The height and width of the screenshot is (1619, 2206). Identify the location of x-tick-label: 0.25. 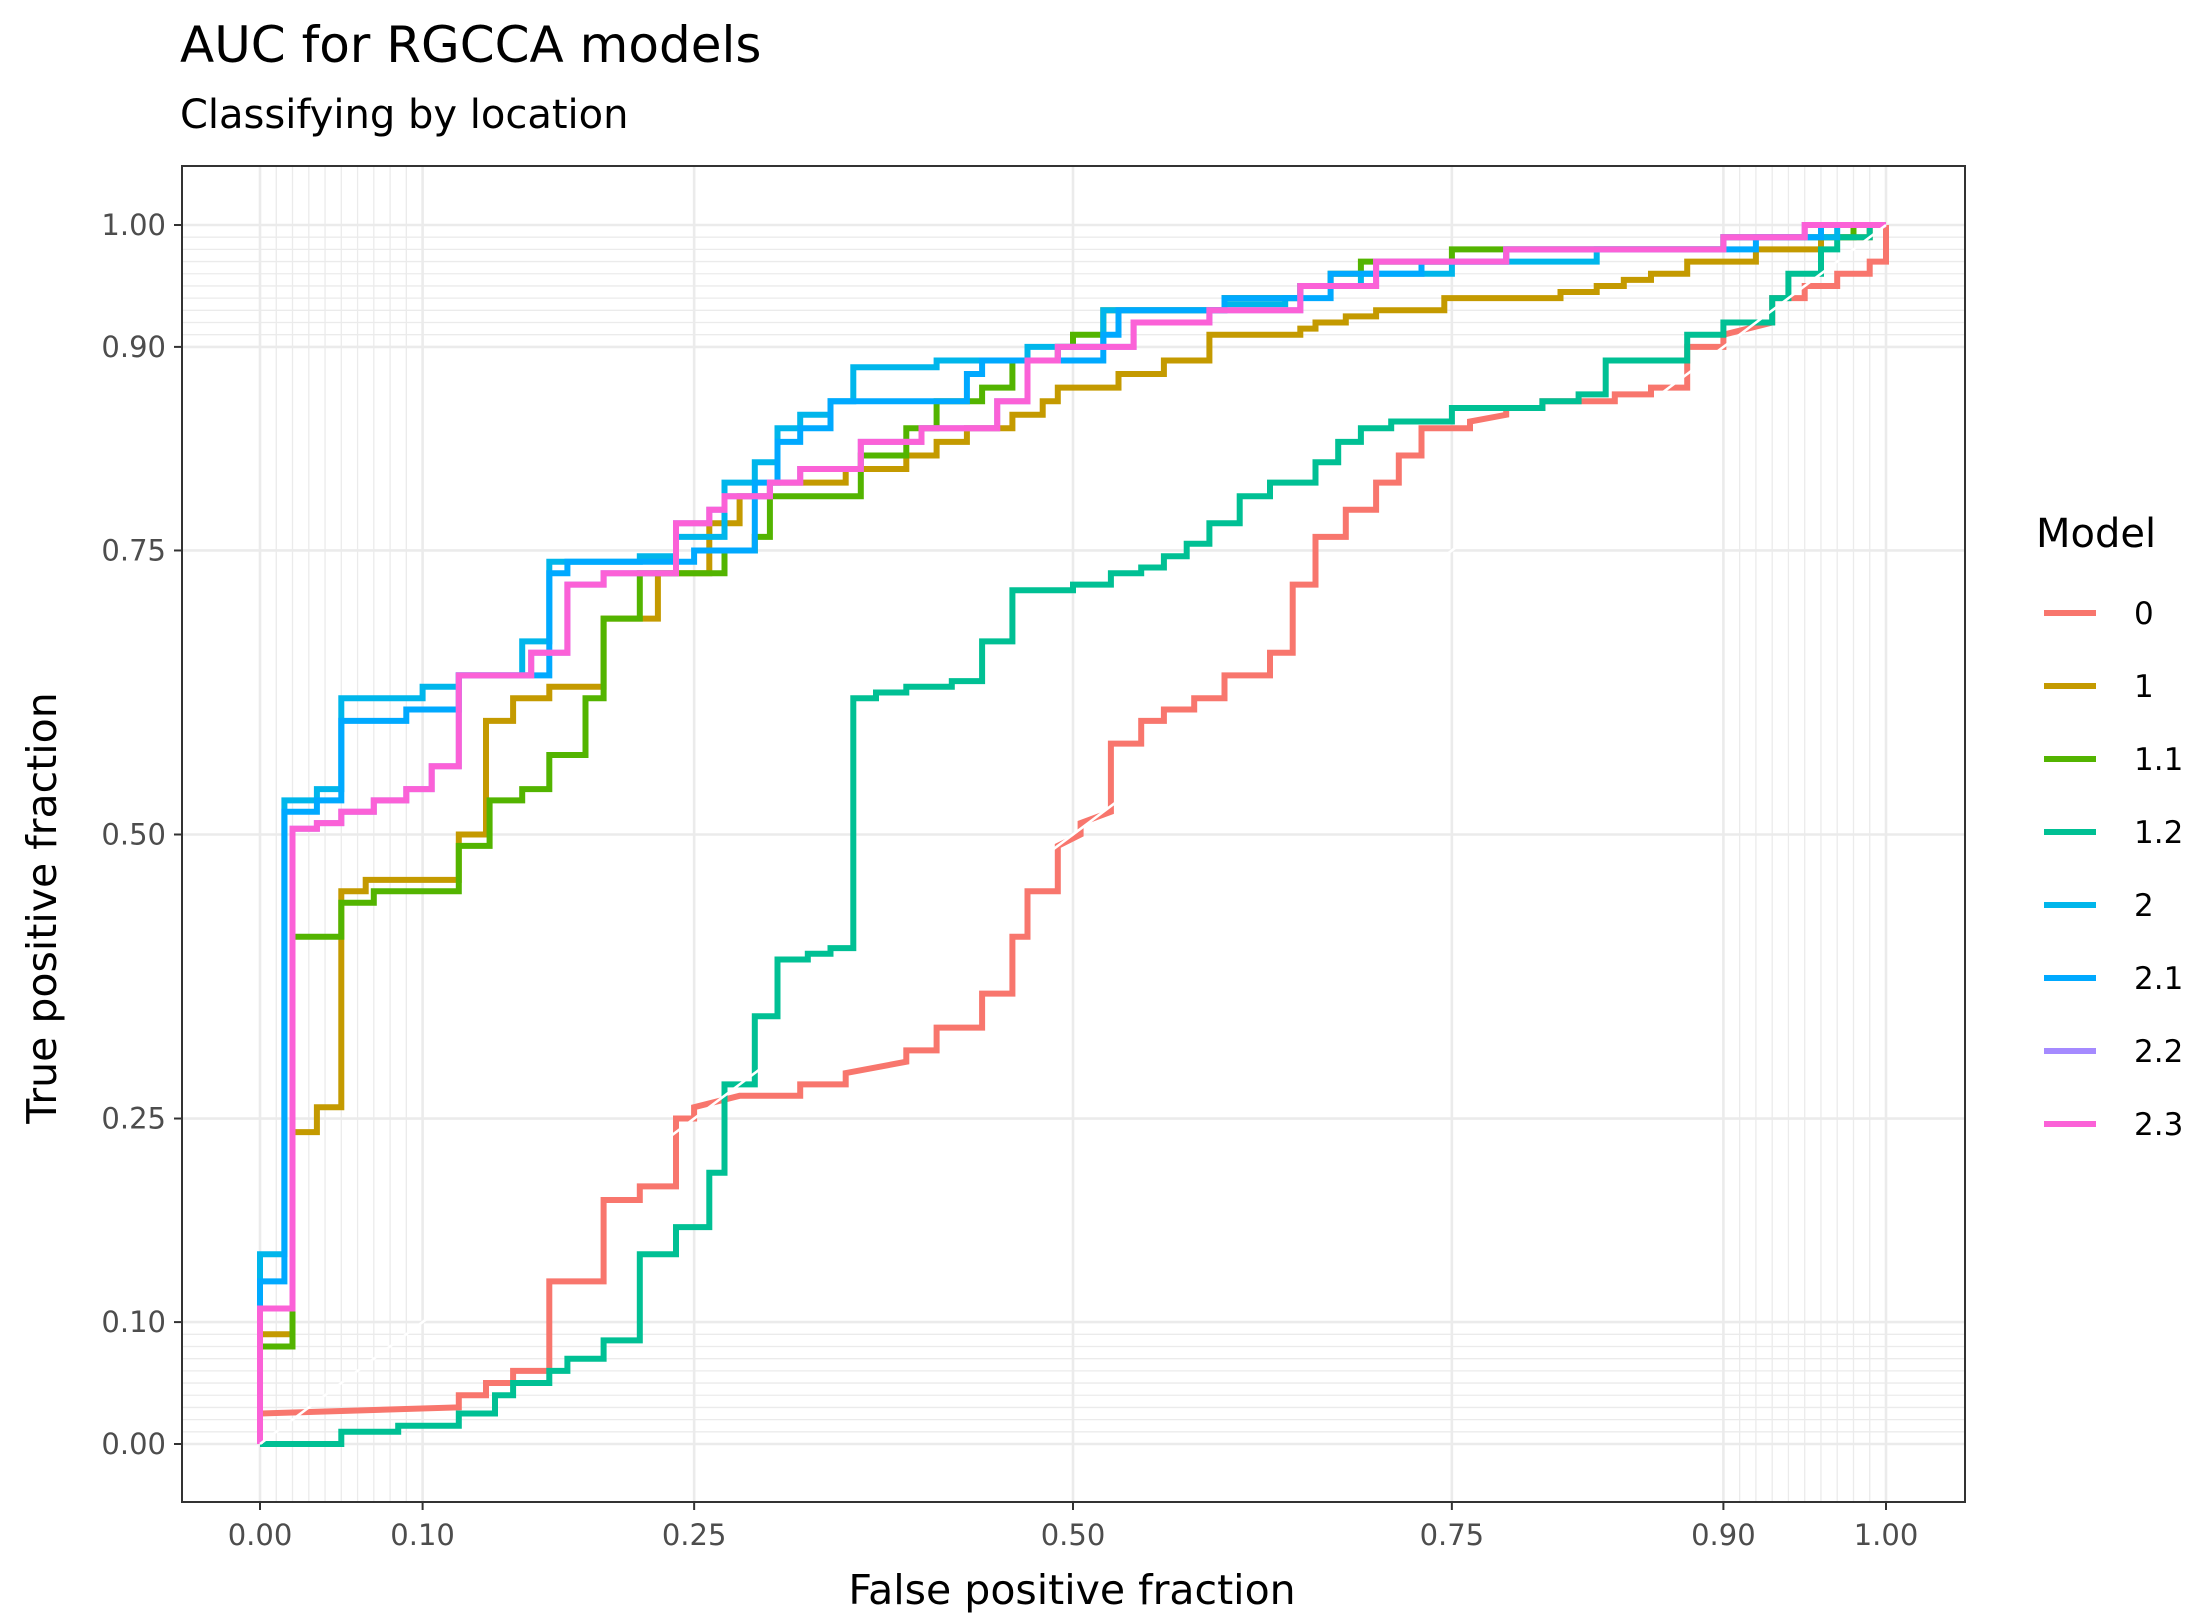
(694, 1535).